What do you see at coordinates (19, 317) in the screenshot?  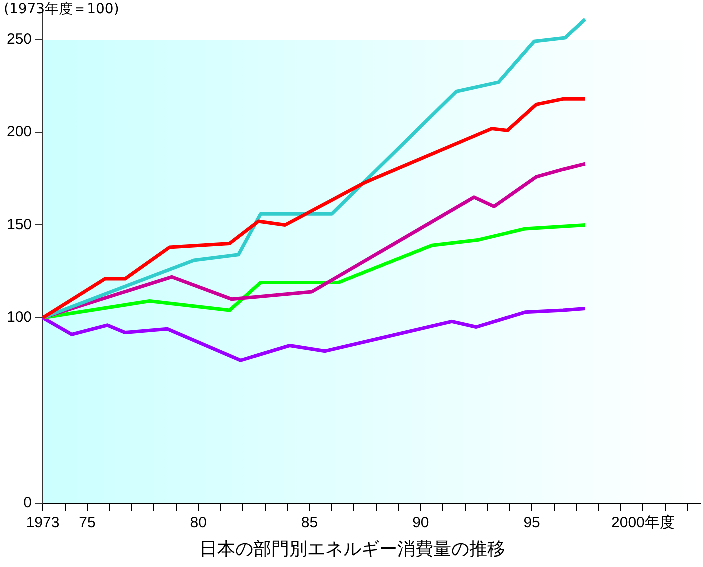 I see `y-tick-label: 100` at bounding box center [19, 317].